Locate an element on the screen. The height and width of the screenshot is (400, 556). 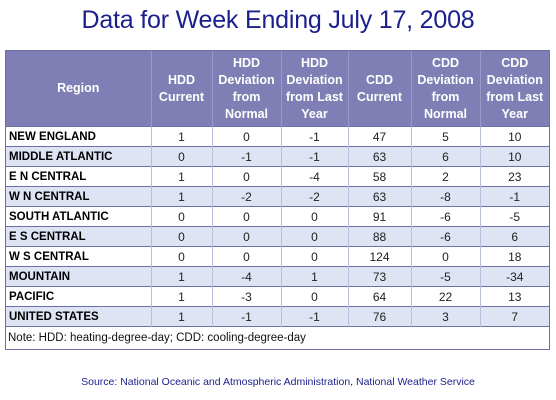
value-cell: 91 is located at coordinates (380, 216).